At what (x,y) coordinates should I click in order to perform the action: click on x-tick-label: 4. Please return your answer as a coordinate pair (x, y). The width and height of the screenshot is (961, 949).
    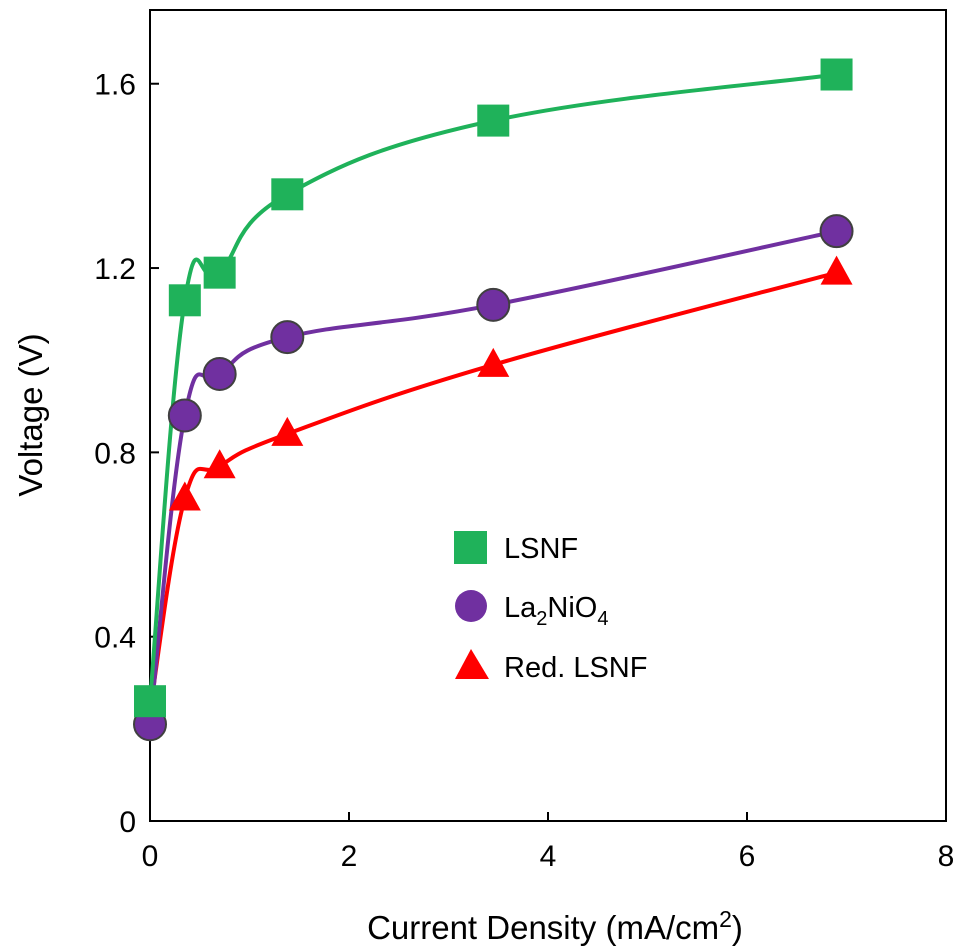
    Looking at the image, I should click on (548, 856).